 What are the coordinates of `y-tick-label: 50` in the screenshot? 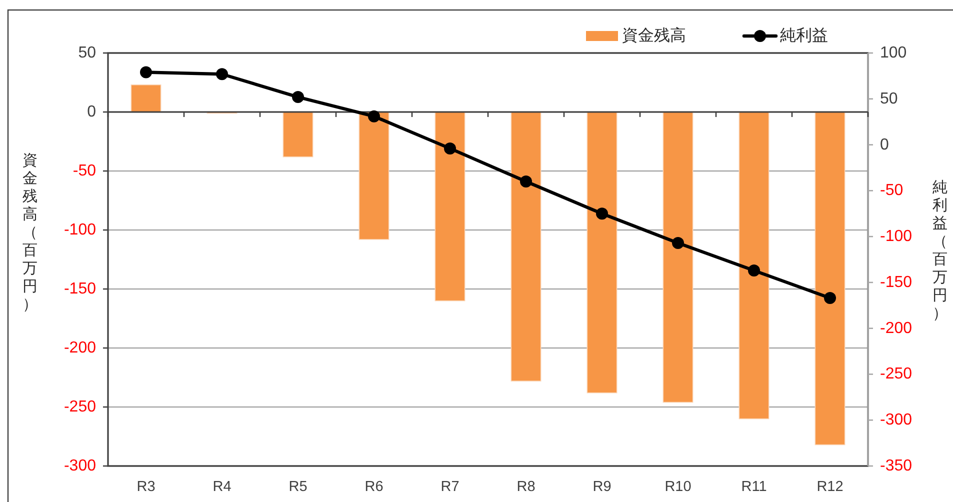 It's located at (87, 53).